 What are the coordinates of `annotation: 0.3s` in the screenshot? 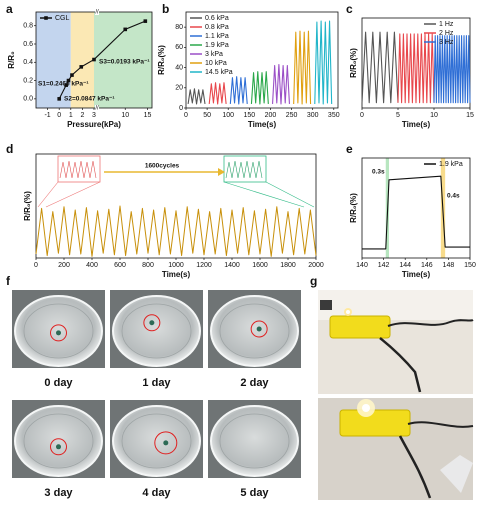 It's located at (378, 172).